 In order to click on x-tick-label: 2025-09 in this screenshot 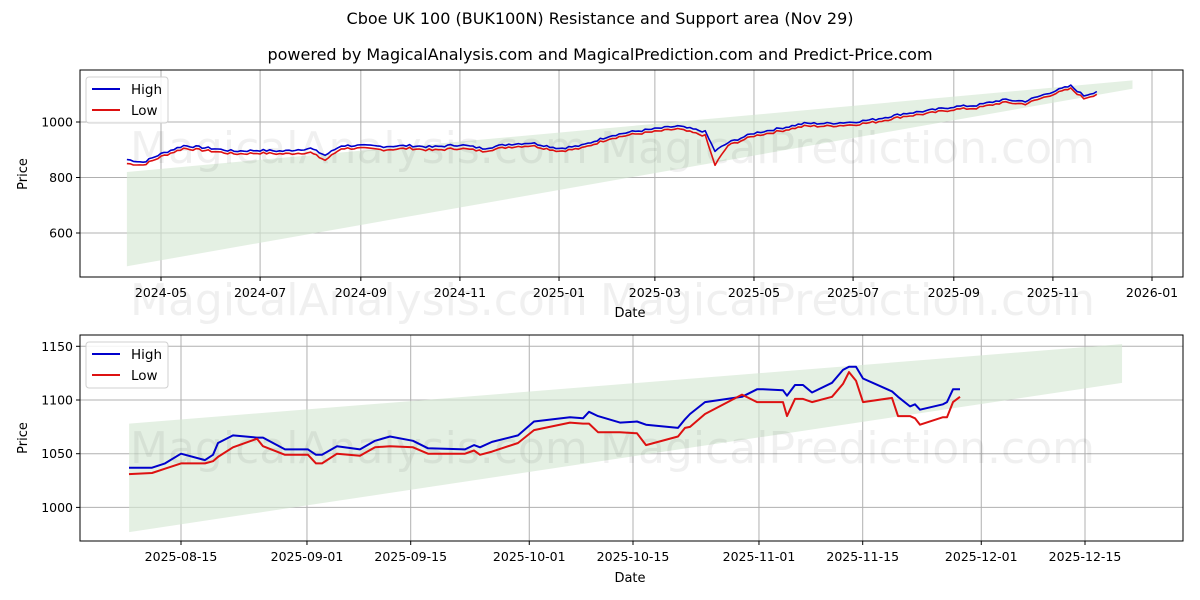, I will do `click(954, 292)`.